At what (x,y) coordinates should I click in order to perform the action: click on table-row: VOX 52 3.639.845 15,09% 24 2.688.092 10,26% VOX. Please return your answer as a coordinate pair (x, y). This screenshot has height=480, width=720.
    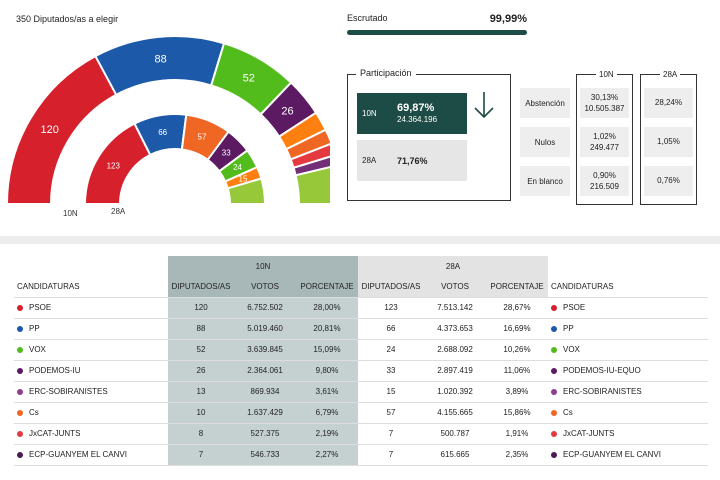
    Looking at the image, I should click on (361, 350).